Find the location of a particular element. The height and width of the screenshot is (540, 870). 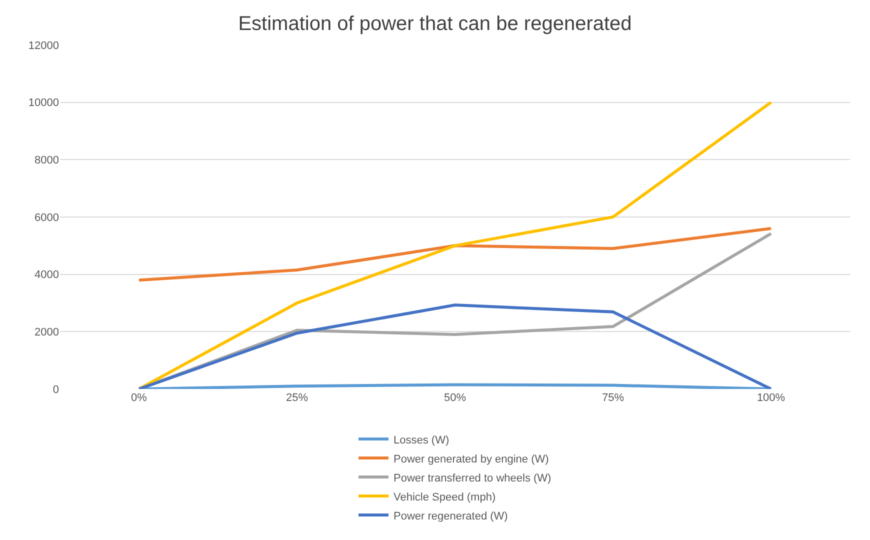

legend-label: Power generated by engine (W) is located at coordinates (471, 459).